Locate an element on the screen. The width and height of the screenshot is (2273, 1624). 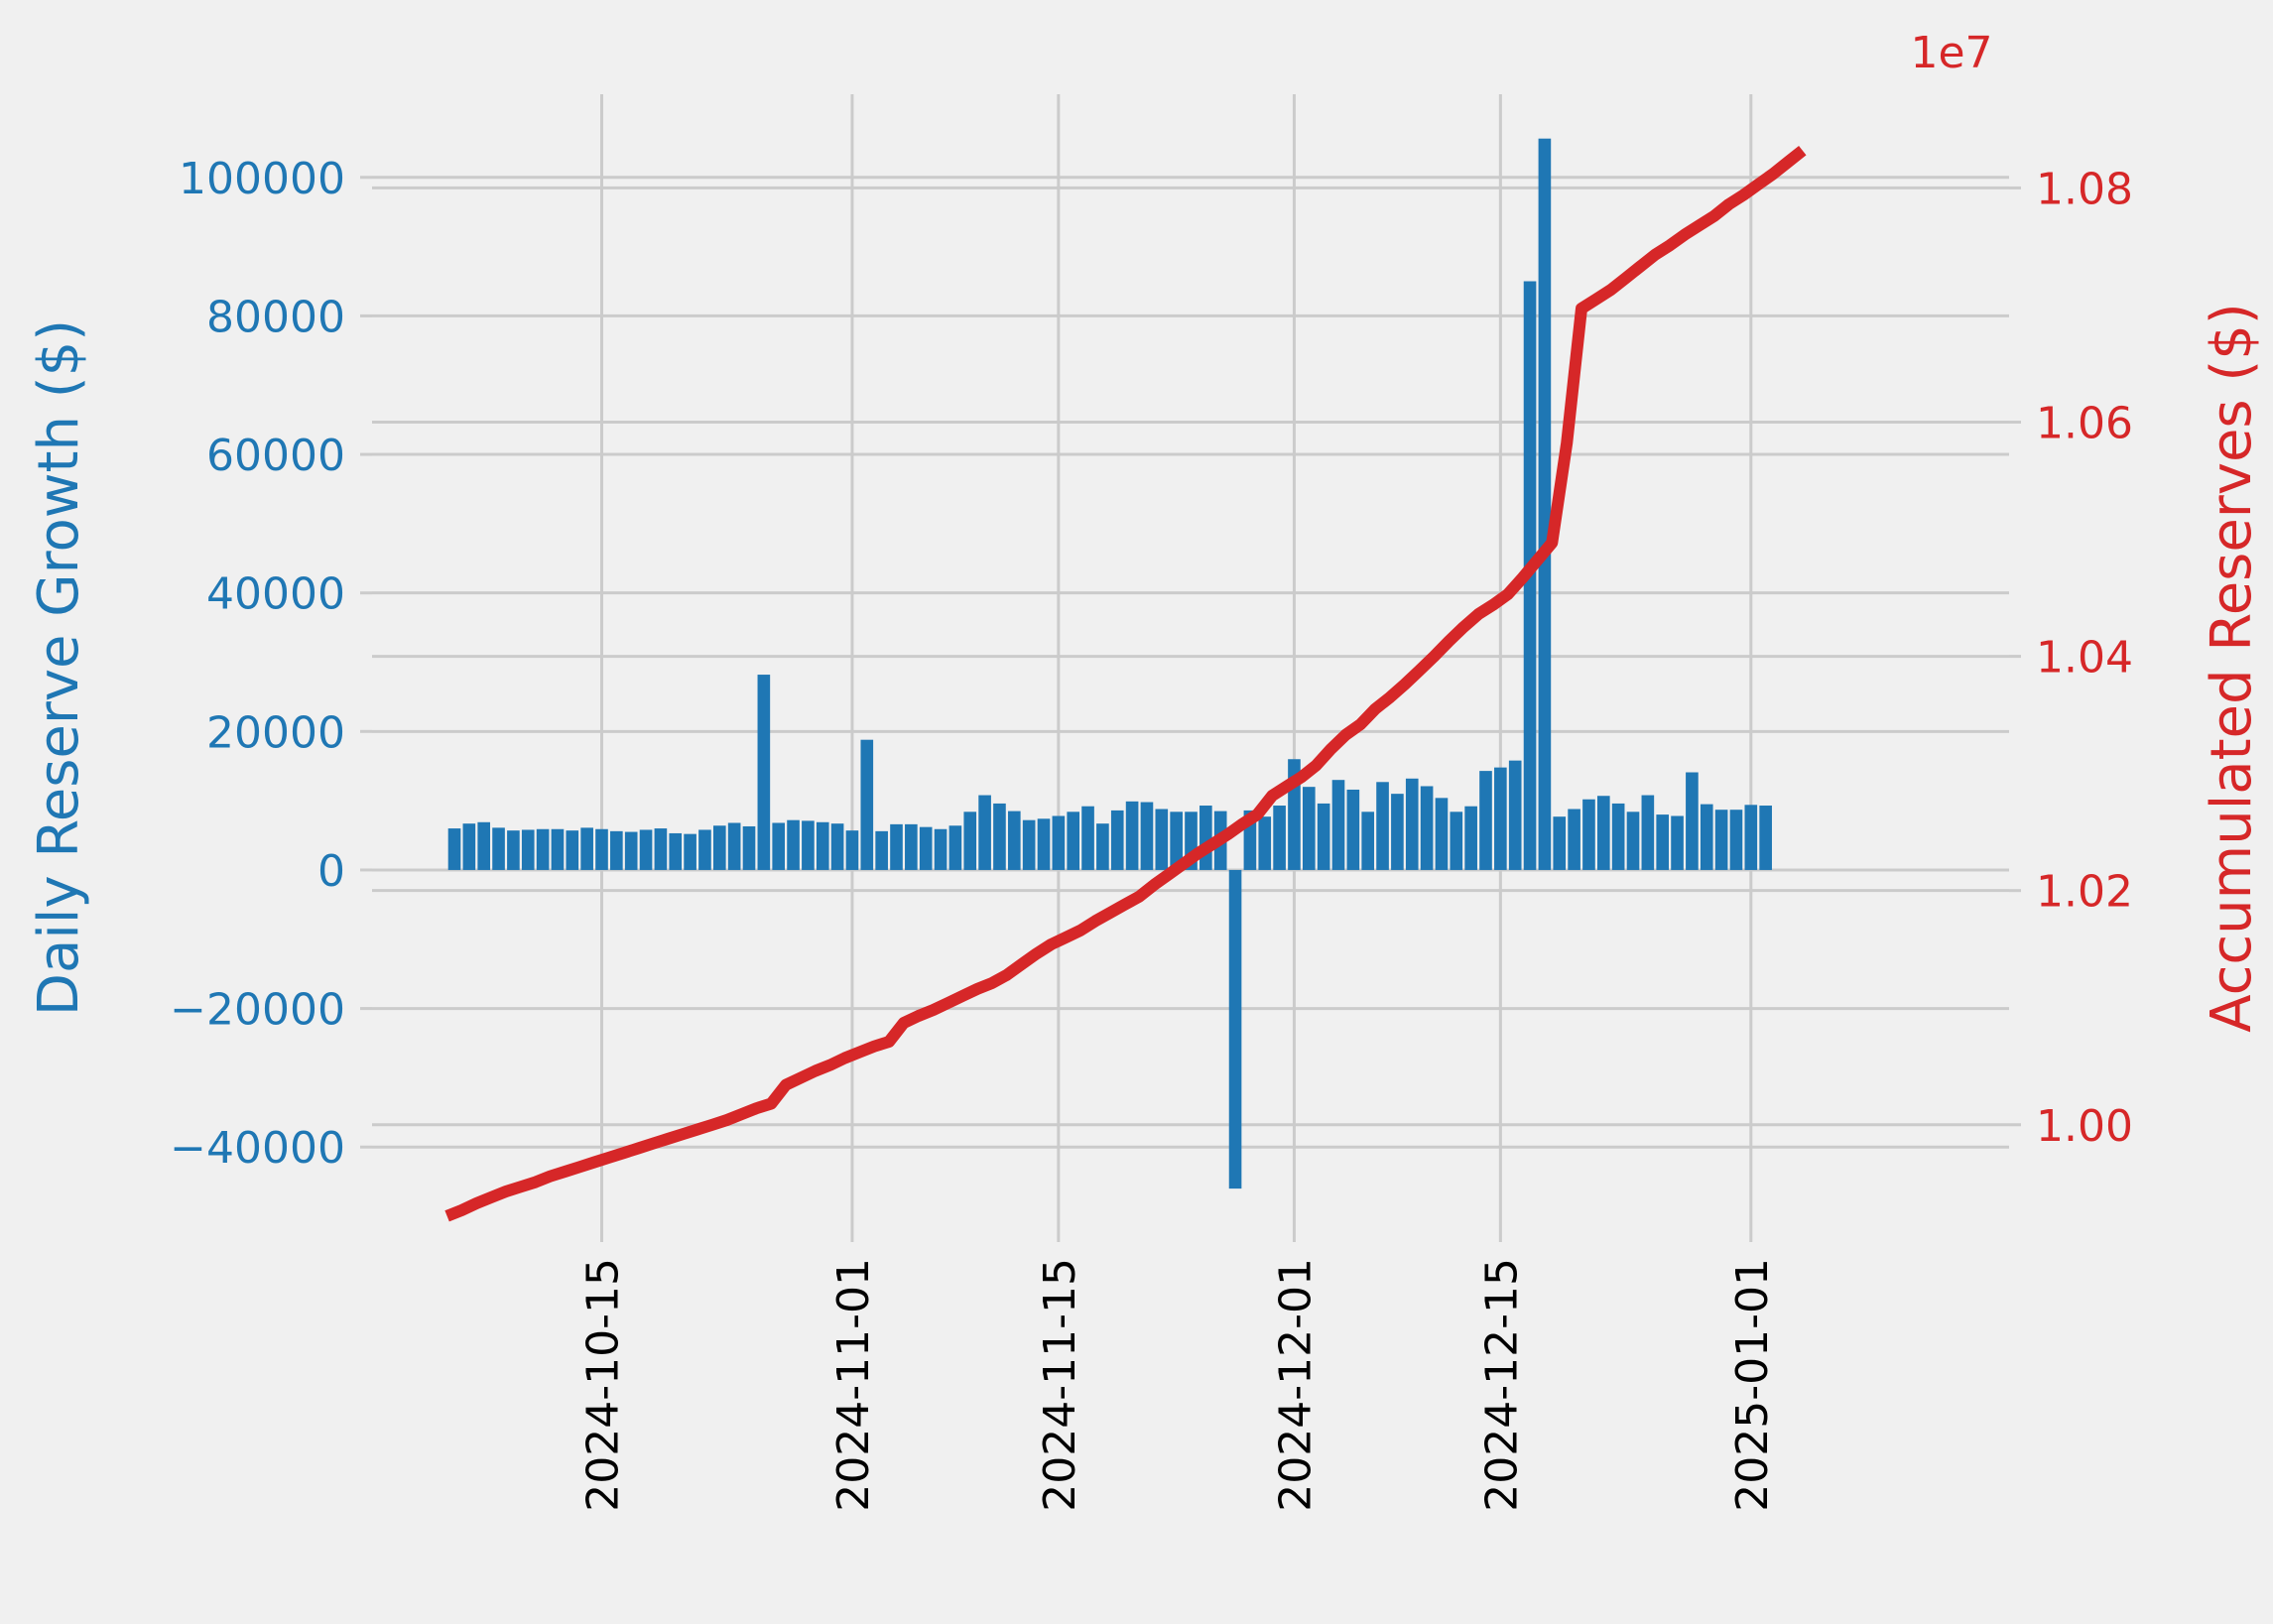
right-axis: 1.00 1.02 1.04 1.06 1.08 is located at coordinates (2071, 658).